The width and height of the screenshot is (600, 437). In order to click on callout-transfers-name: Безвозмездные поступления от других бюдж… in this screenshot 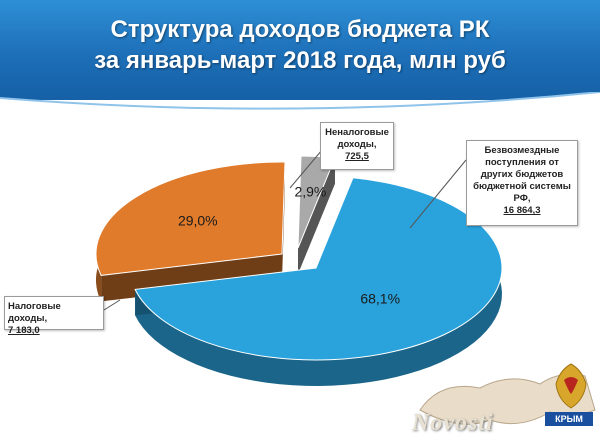, I will do `click(522, 174)`.